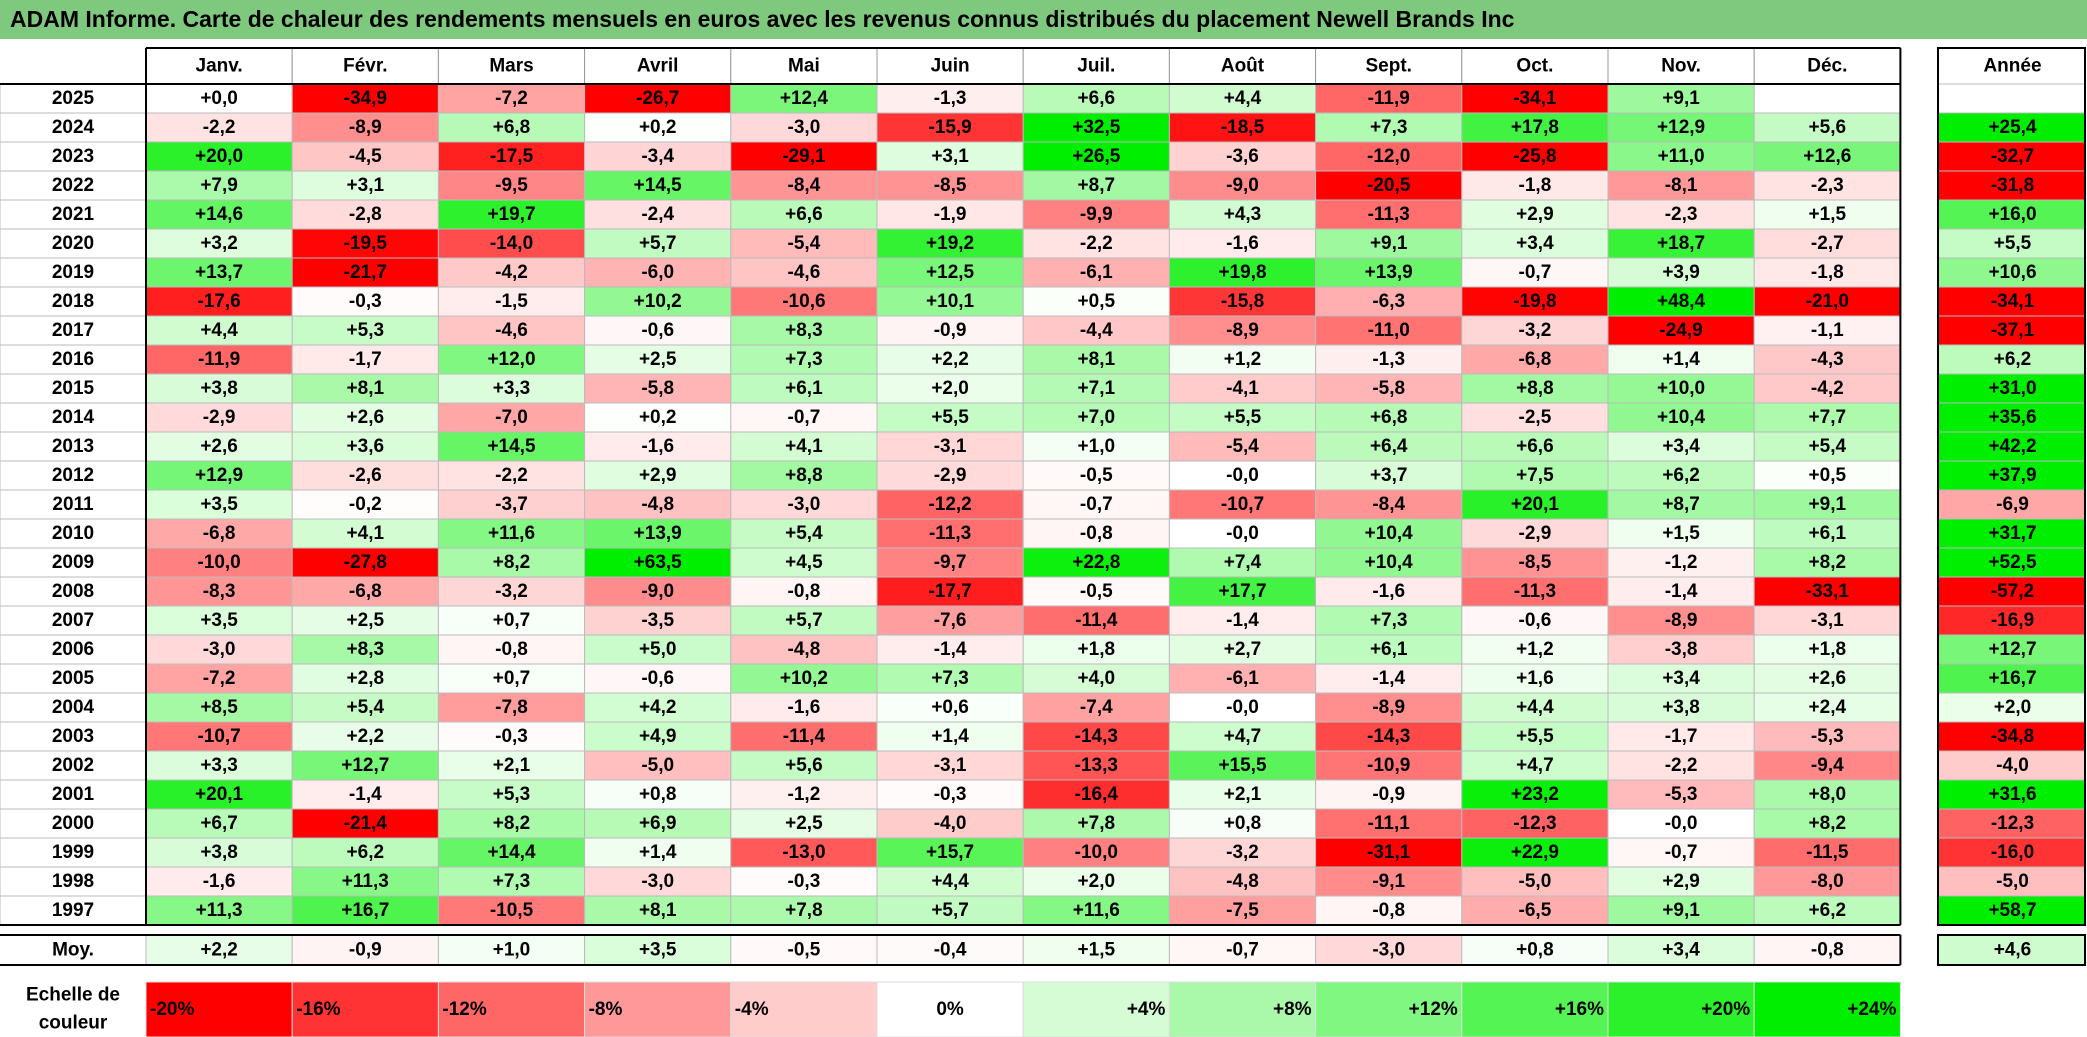 This screenshot has width=2087, height=1037. I want to click on heatmap-cell-value: -12,0, so click(1388, 156).